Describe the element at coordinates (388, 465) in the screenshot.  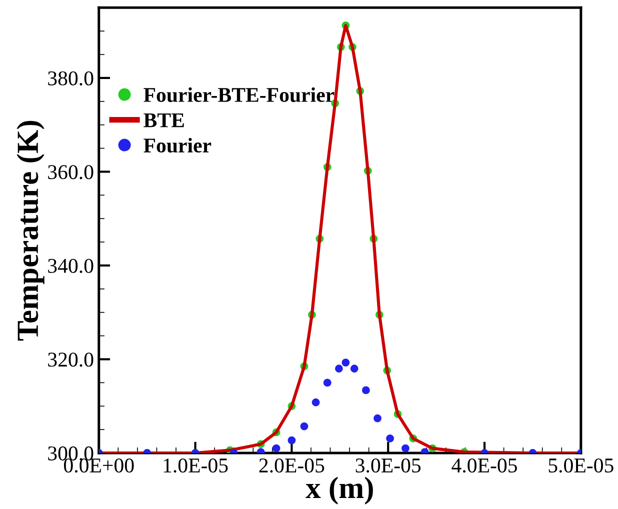
I see `x-tick-label: 3.0E-05` at that location.